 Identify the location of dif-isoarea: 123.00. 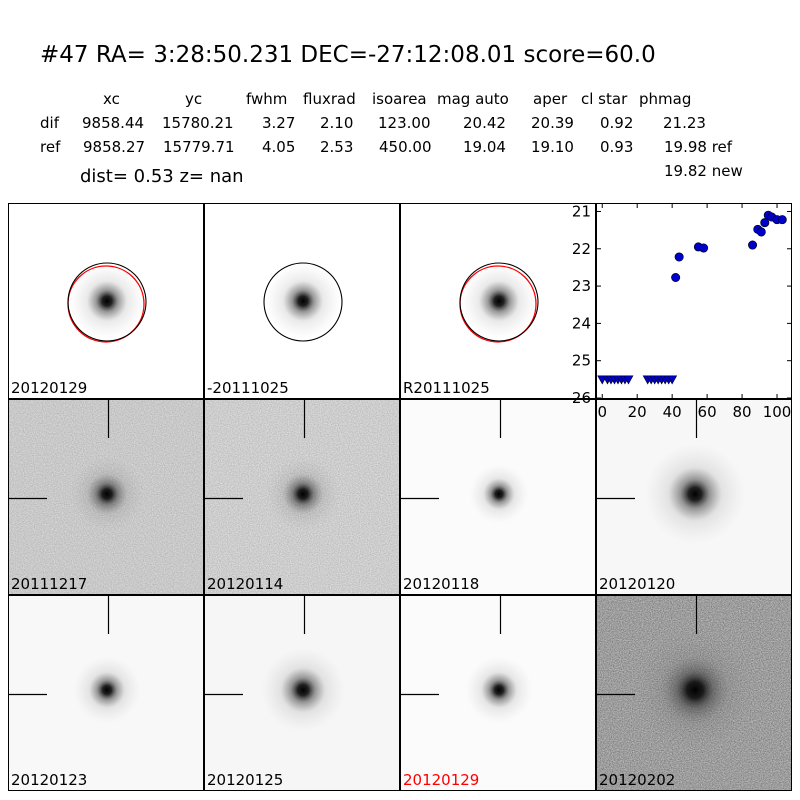
(404, 123).